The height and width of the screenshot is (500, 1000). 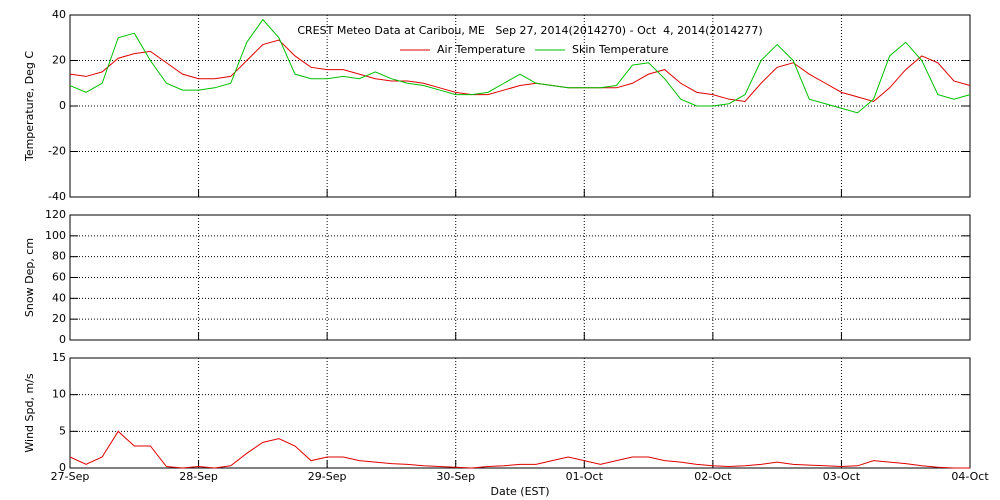 What do you see at coordinates (62, 430) in the screenshot?
I see `y-tick-label: 5` at bounding box center [62, 430].